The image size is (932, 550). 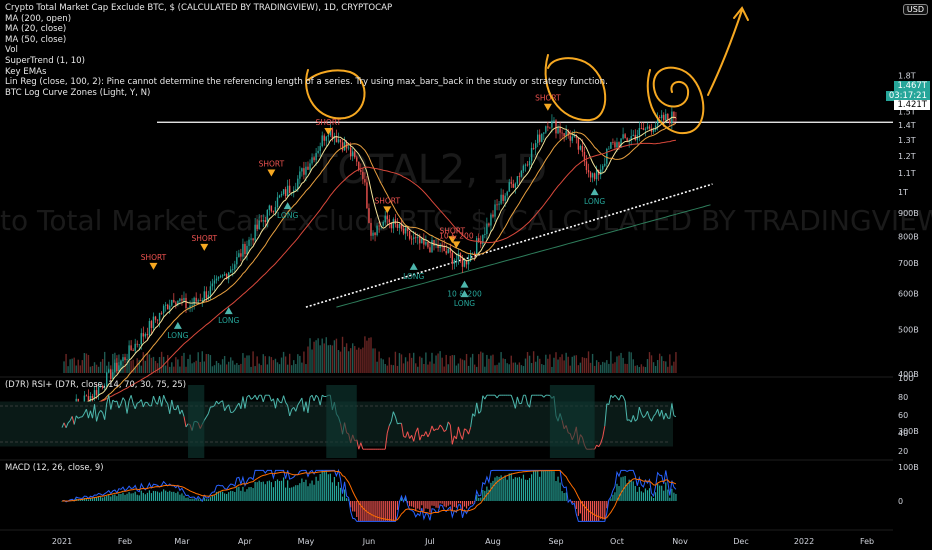 I want to click on legend-line-6: Key EMAs, so click(x=26, y=71).